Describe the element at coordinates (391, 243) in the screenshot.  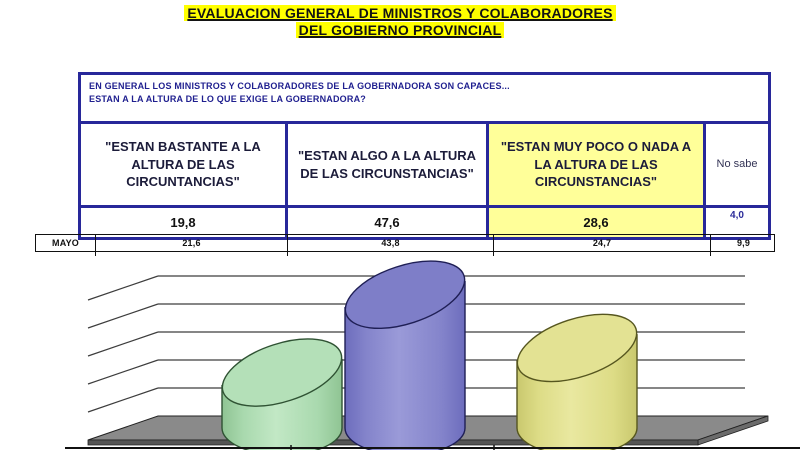
I see `mayo-value-algo: 43,8` at that location.